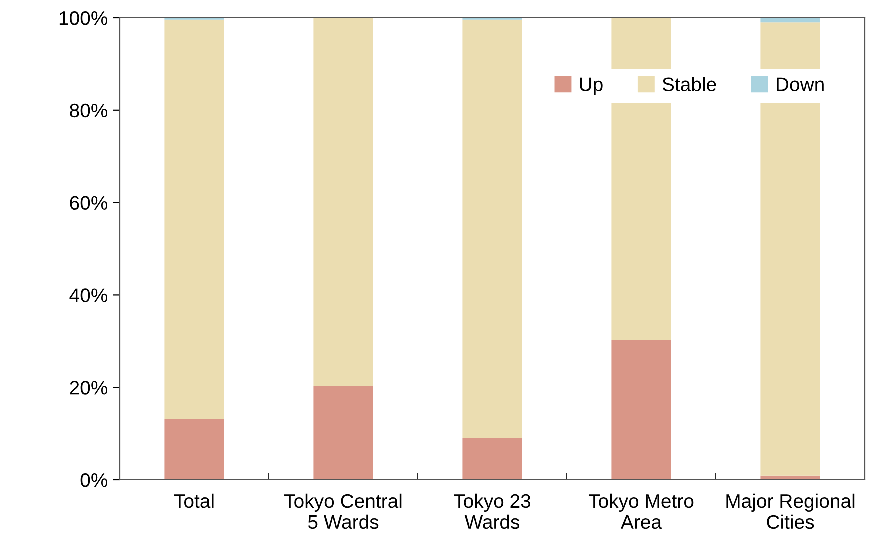 This screenshot has height=547, width=871. I want to click on legend-label: Up, so click(591, 87).